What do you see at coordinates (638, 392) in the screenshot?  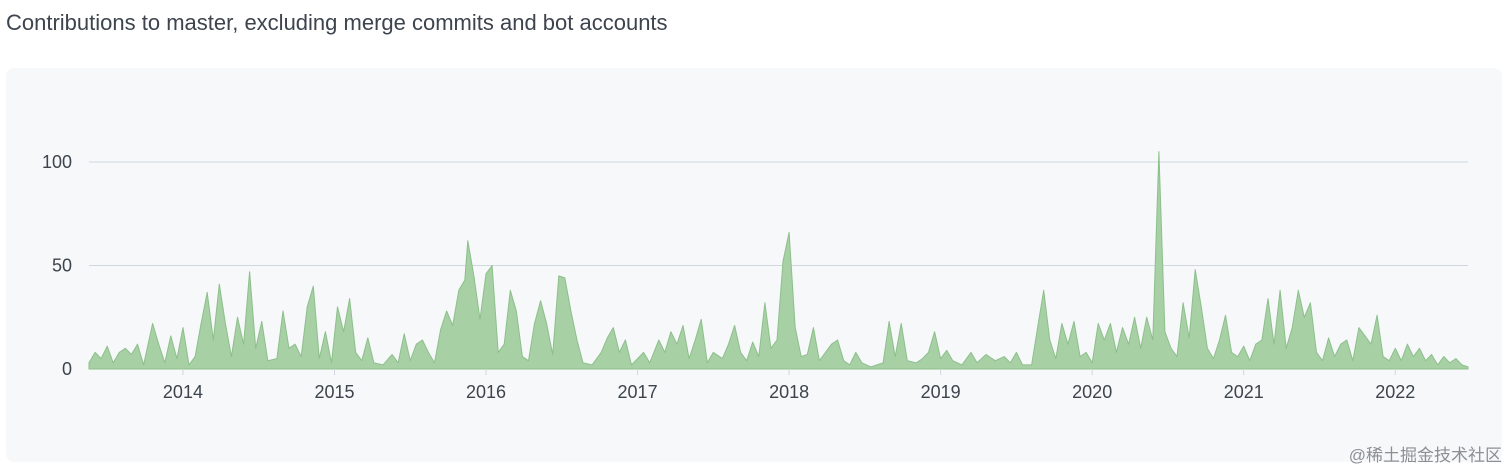 I see `x-tick-label: 2017` at bounding box center [638, 392].